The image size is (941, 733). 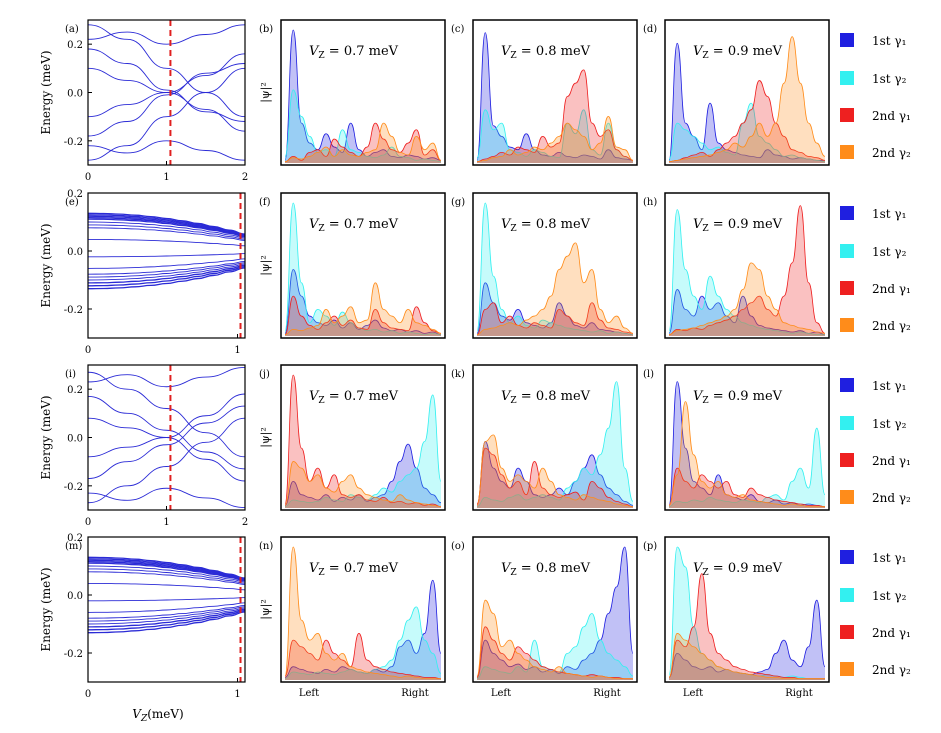 I want to click on wave-panel-g: (g) VZ = 0.8 meV, so click(x=544, y=265).